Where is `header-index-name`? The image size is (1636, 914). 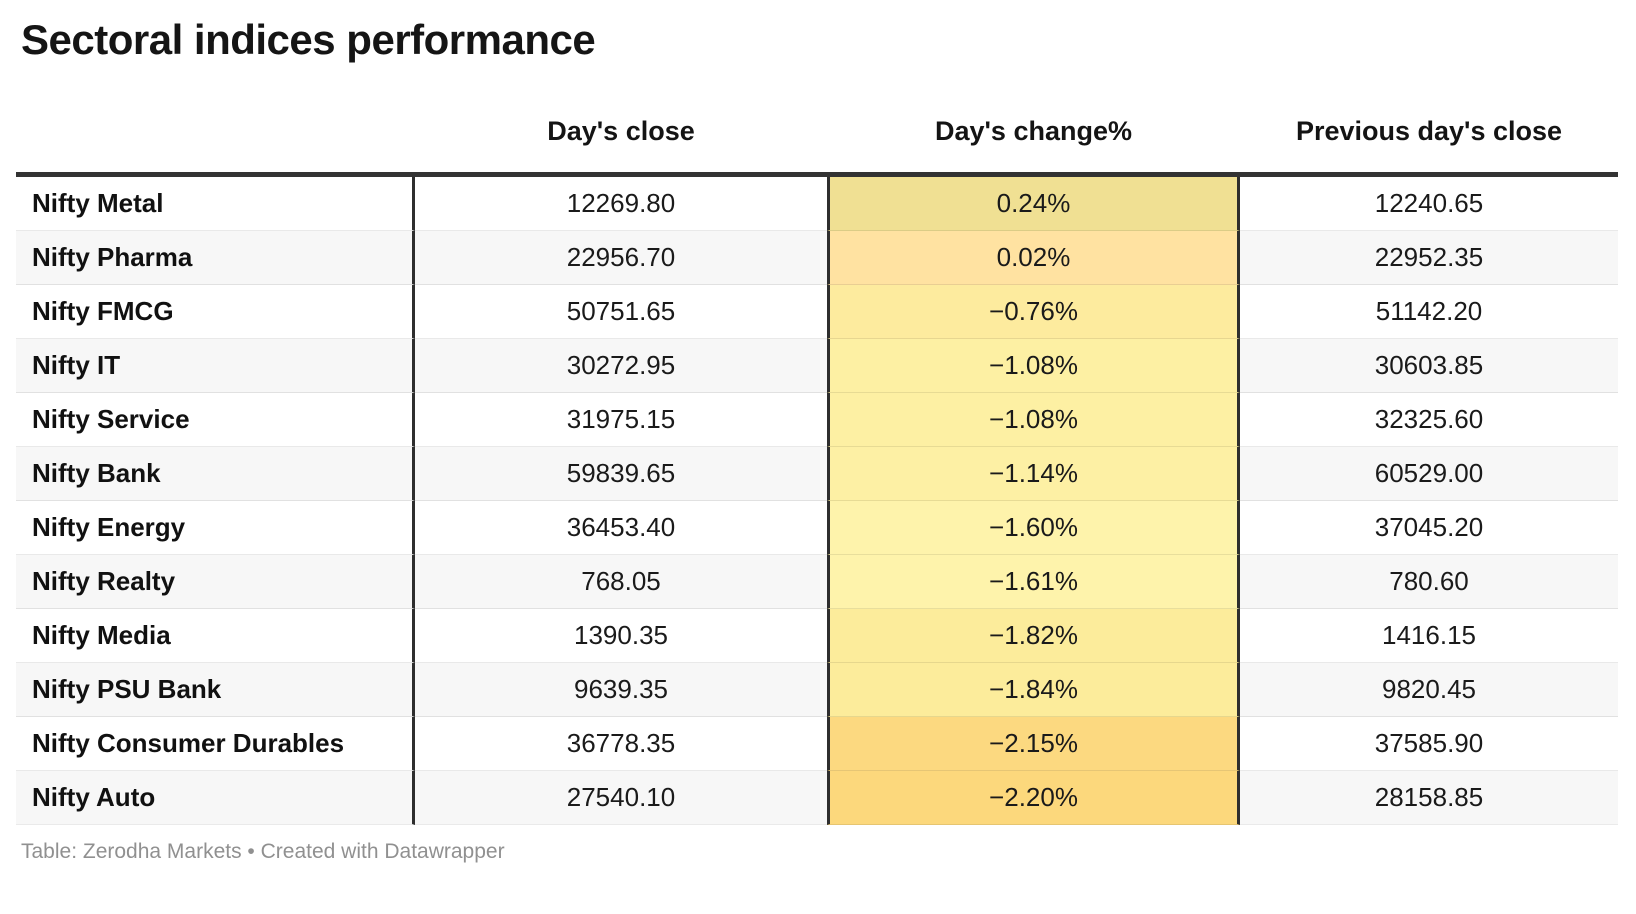
header-index-name is located at coordinates (215, 120).